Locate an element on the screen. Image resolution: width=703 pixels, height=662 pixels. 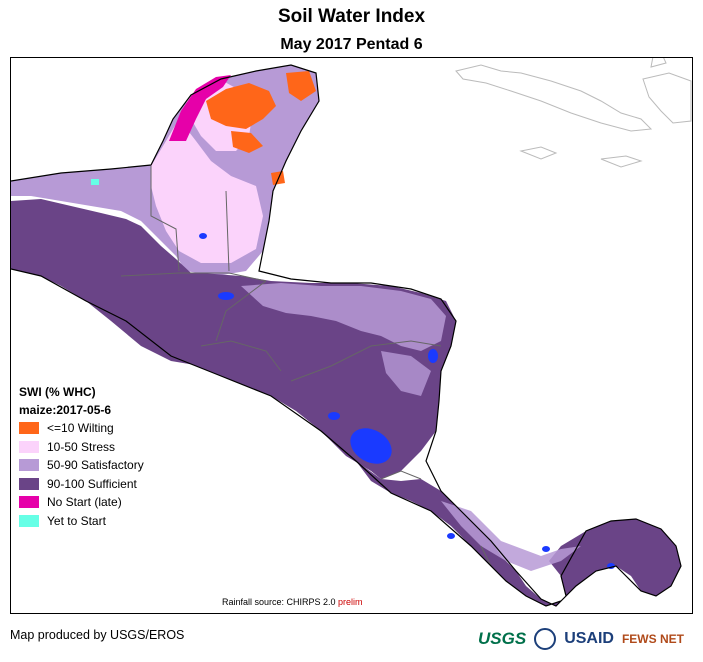
legend-label-wilting: <=10 Wilting is located at coordinates (80, 428).